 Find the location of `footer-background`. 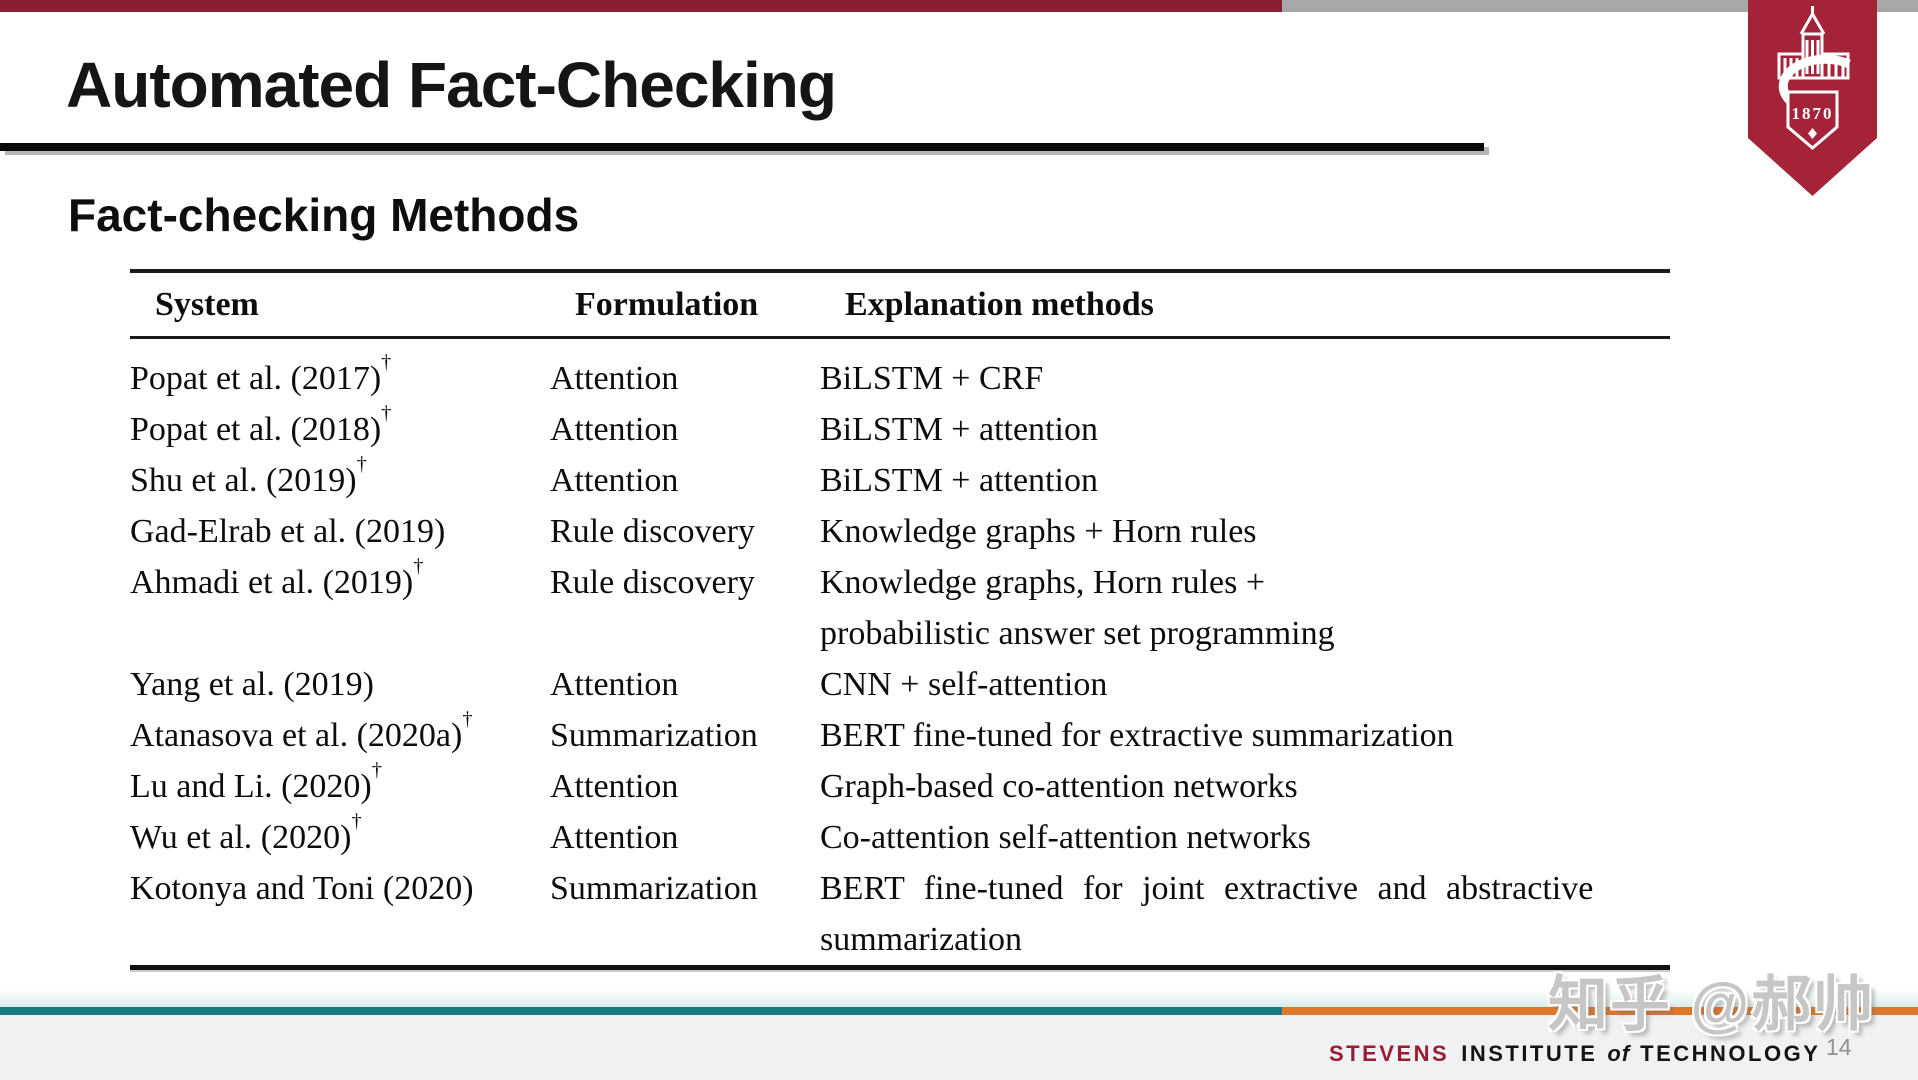

footer-background is located at coordinates (959, 1047).